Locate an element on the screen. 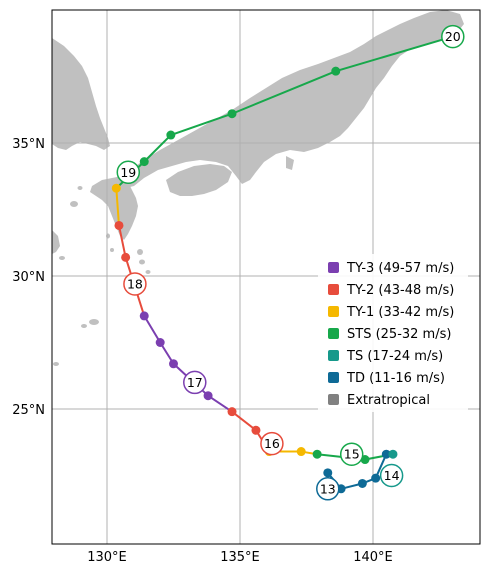 The image size is (490, 575). korea-landmass is located at coordinates (81, 94).